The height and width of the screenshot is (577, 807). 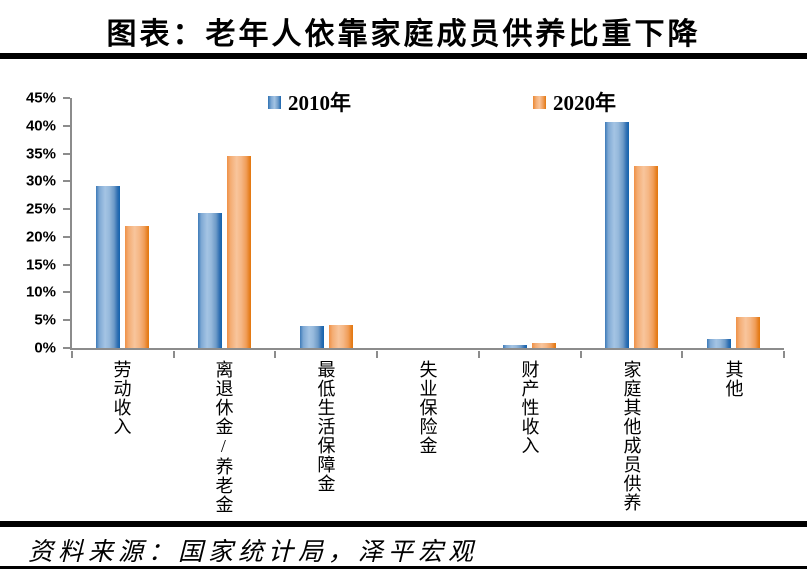 I want to click on source-note: 资料来源：国家统计局，泽平宏观, so click(x=253, y=552).